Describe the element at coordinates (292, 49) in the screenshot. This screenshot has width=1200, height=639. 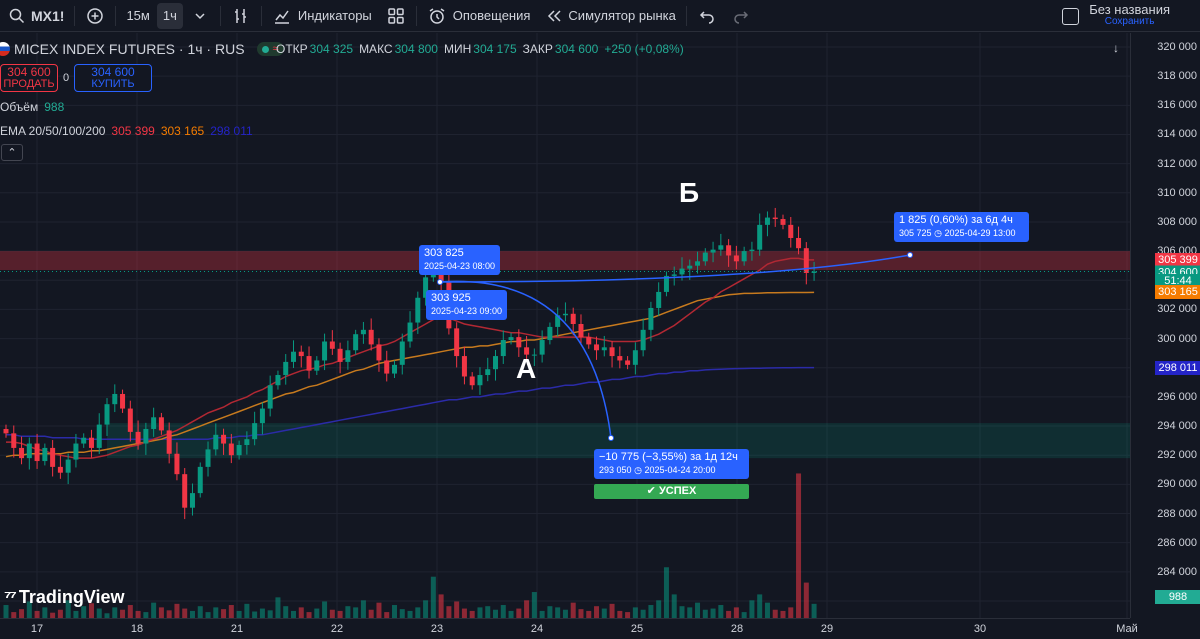
I see `open-key: ОТКР` at that location.